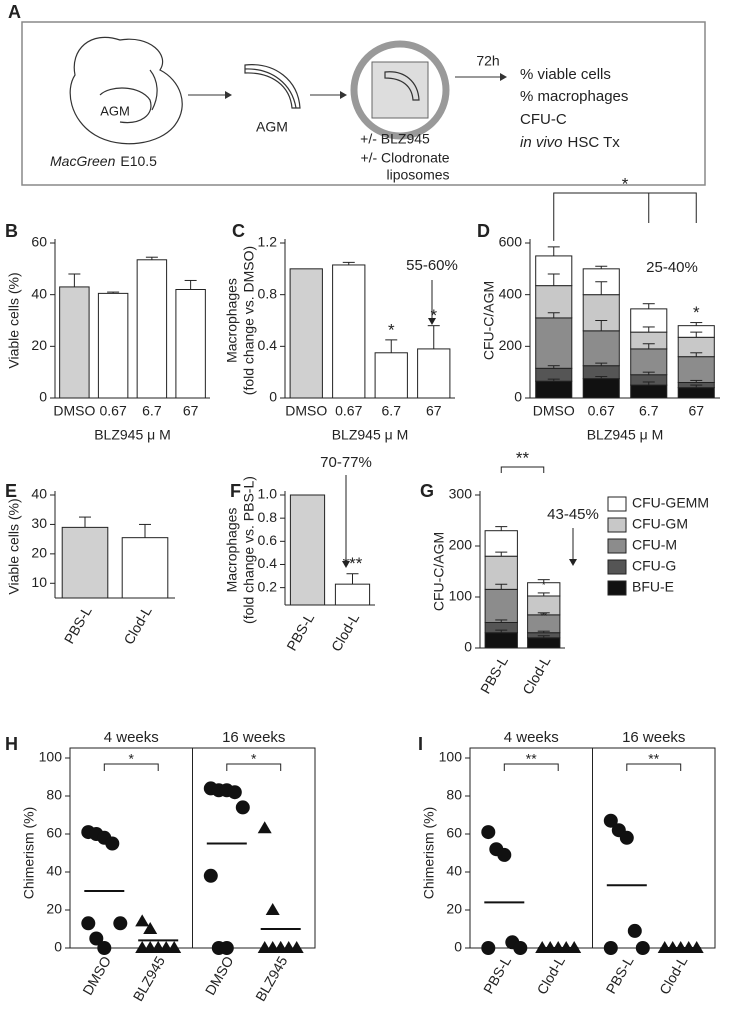  Describe the element at coordinates (272, 127) in the screenshot. I see `tissue-label: AGM` at that location.